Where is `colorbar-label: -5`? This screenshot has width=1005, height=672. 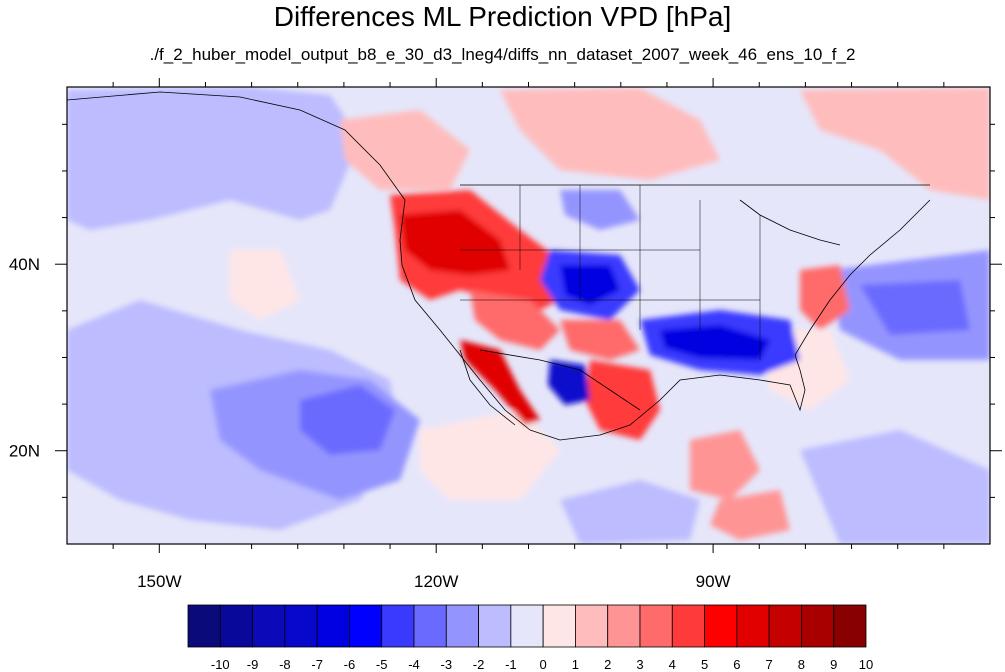 colorbar-label: -5 is located at coordinates (382, 664).